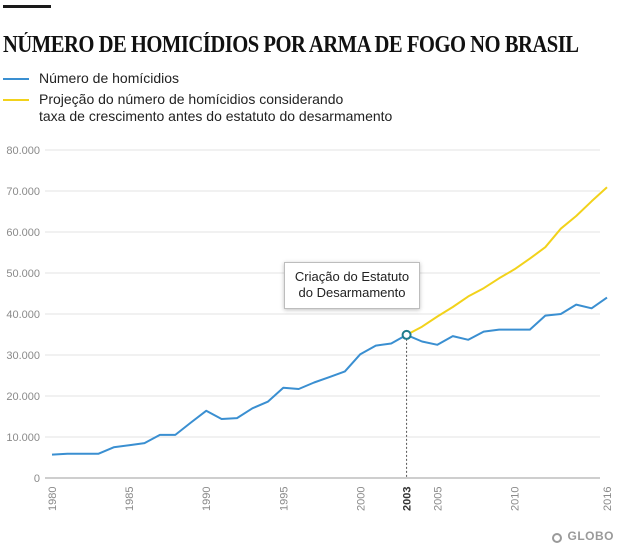 This screenshot has height=553, width=620. I want to click on legend-label-homicides: Número de homícidios, so click(109, 78).